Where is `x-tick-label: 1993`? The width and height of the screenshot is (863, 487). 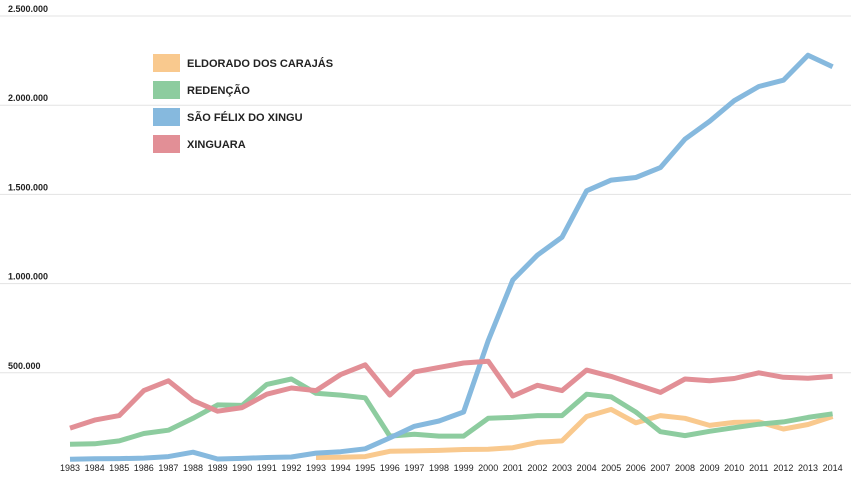 x-tick-label: 1993 is located at coordinates (316, 468).